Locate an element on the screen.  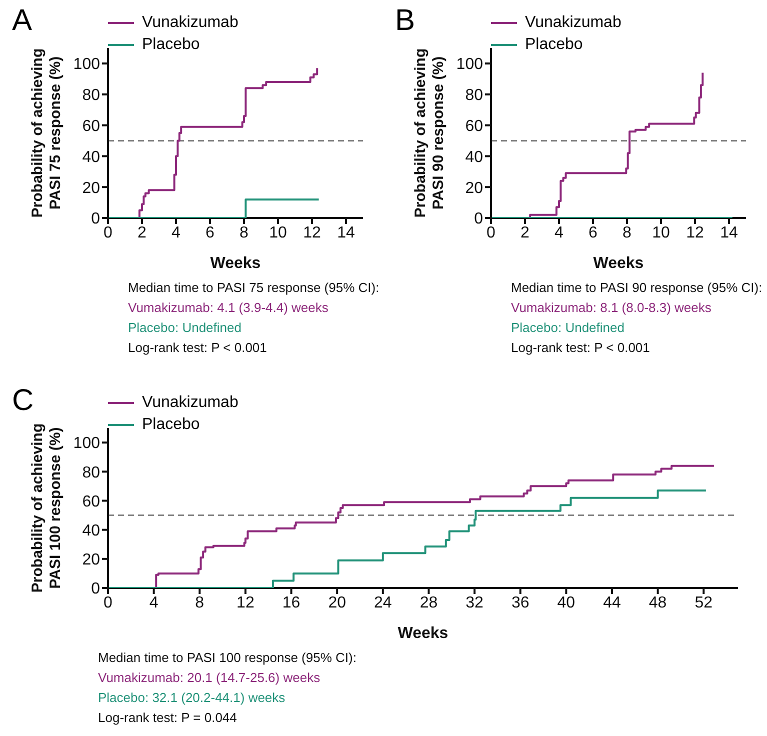
x-tick-label: 16 is located at coordinates (291, 603).